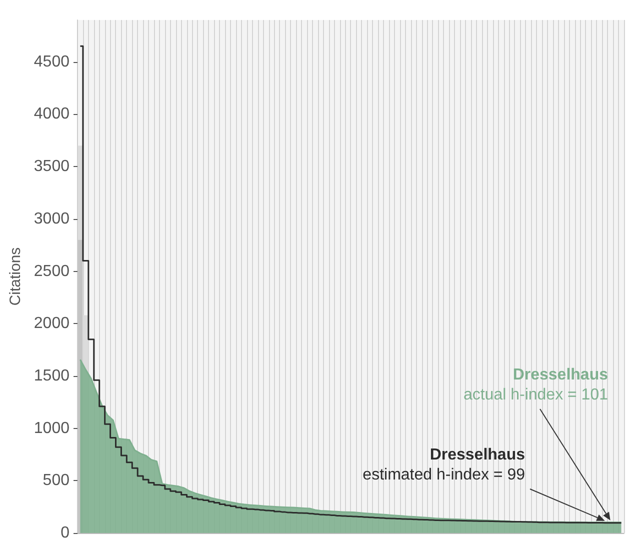  I want to click on y-axis-title: Citations, so click(15, 276).